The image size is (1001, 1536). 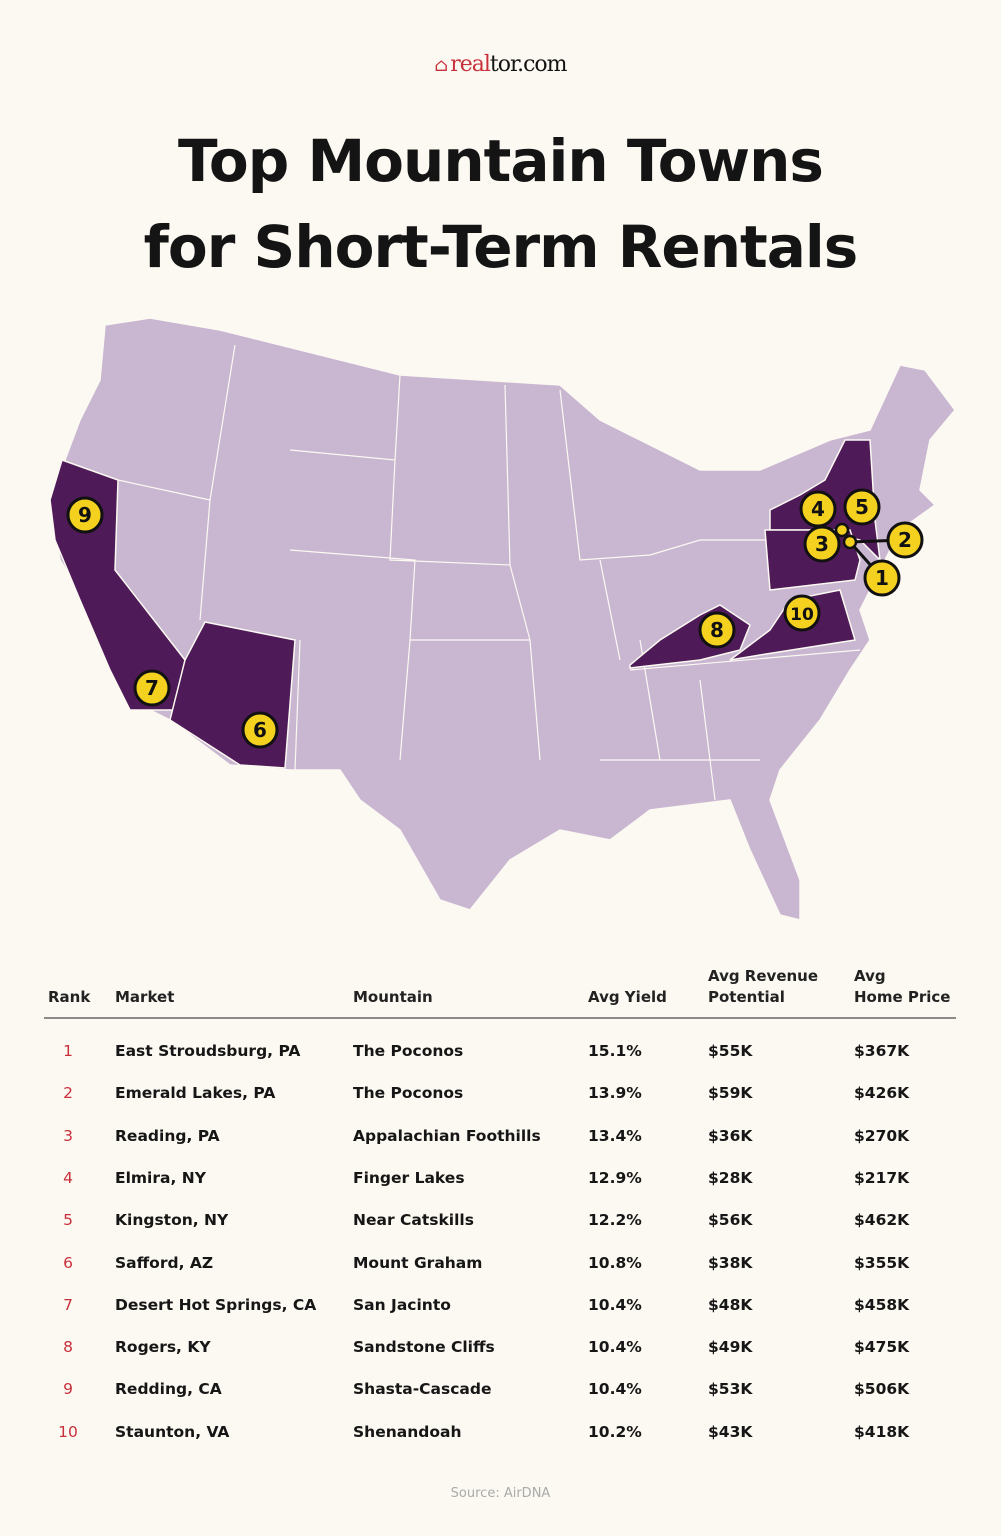 I want to click on cell-market: Elmira, NY, so click(x=160, y=1177).